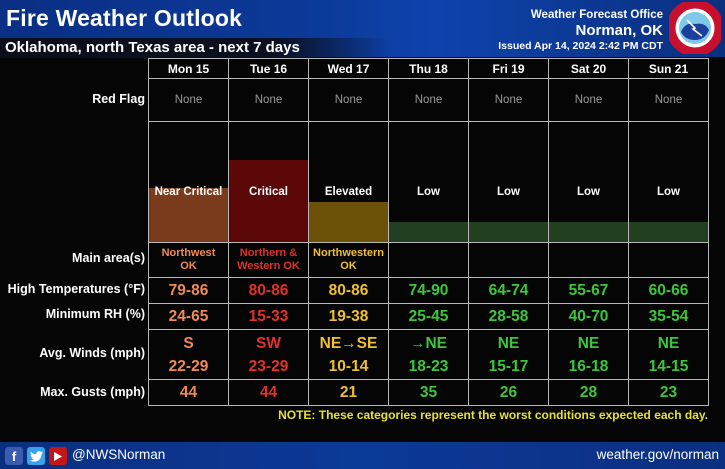 The width and height of the screenshot is (725, 469). Describe the element at coordinates (657, 454) in the screenshot. I see `website-link: weather.gov/norman` at that location.